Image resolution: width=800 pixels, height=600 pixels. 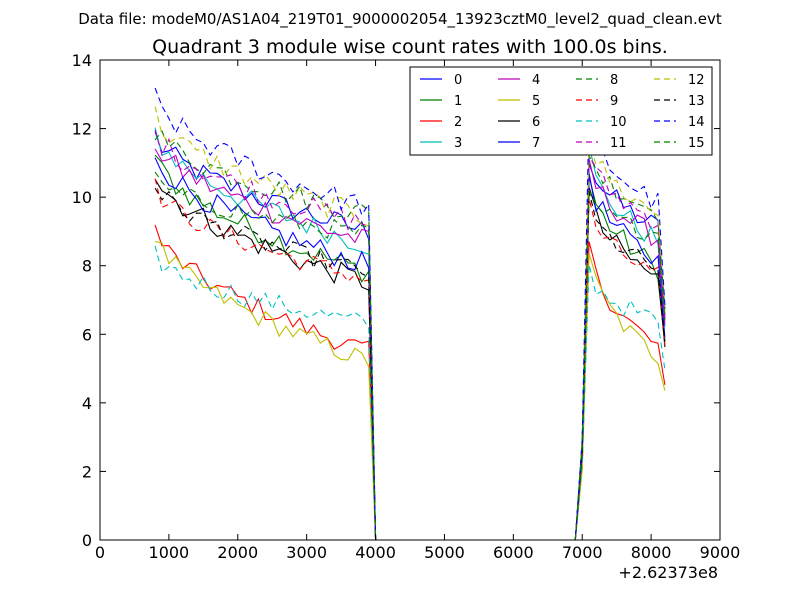 I want to click on legend-label-1: 1, so click(x=458, y=101).